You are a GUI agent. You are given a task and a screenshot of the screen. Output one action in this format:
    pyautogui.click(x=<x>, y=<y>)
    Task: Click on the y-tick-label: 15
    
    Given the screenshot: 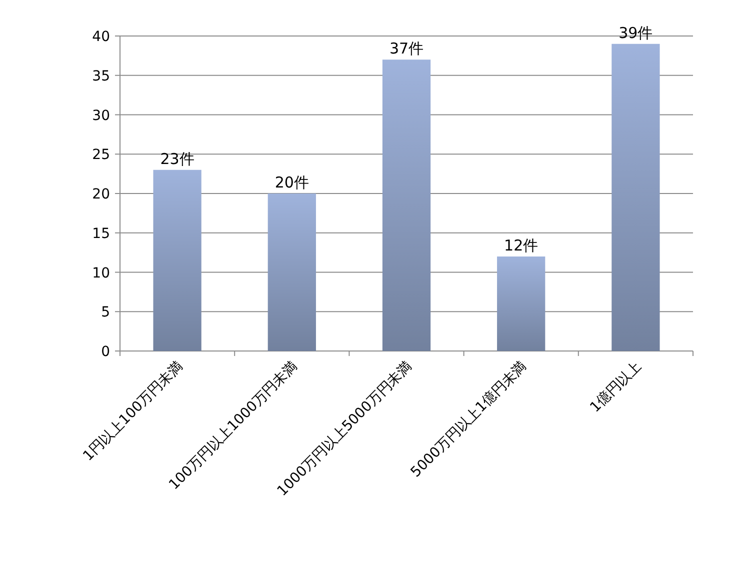 What is the action you would take?
    pyautogui.click(x=101, y=234)
    